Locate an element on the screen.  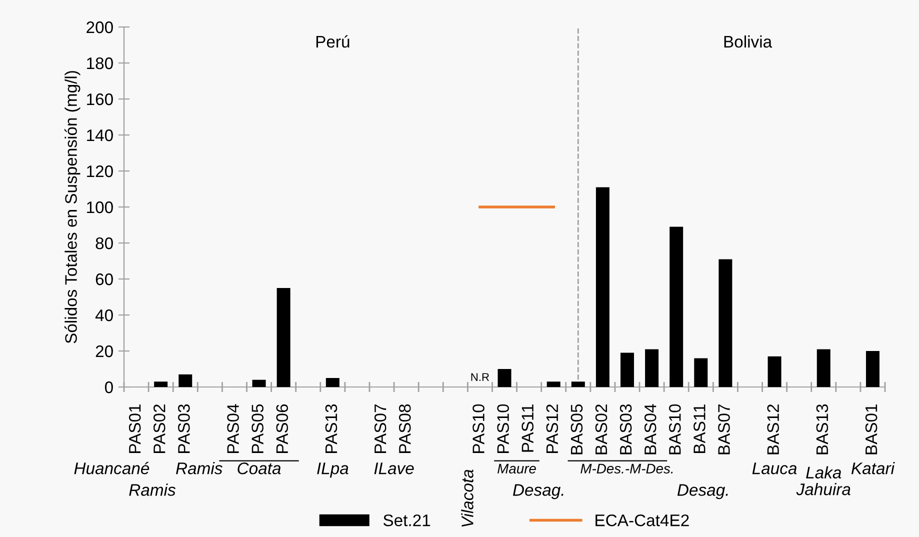
annotation: Bolivia is located at coordinates (748, 41).